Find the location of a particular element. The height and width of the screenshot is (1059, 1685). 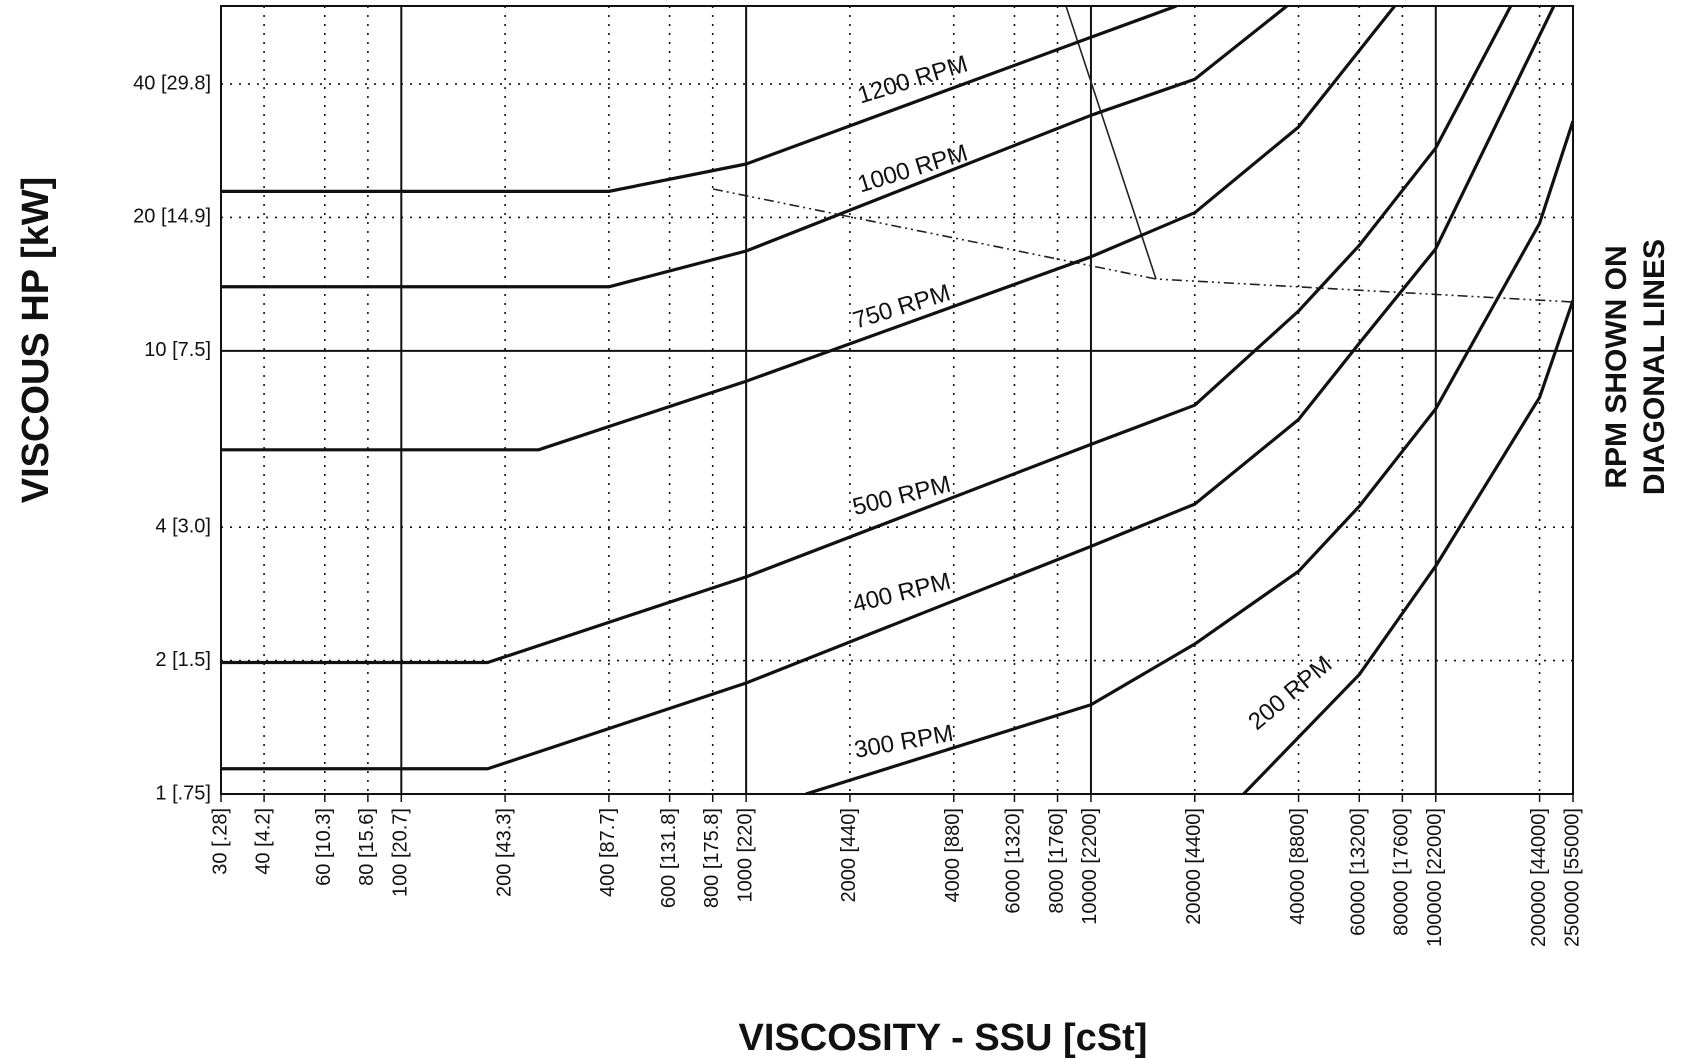

x-tick-label: 80000 [17600] is located at coordinates (1402, 872).